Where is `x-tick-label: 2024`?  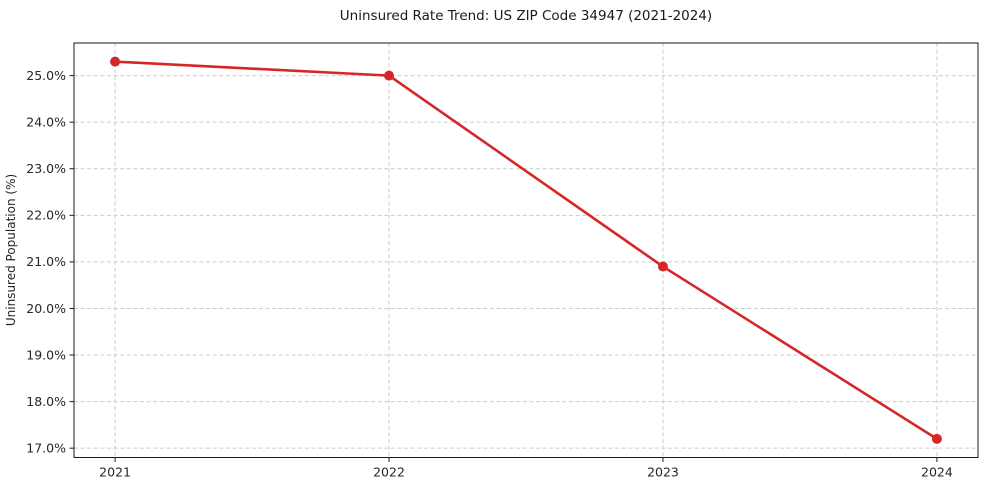
x-tick-label: 2024 is located at coordinates (937, 472).